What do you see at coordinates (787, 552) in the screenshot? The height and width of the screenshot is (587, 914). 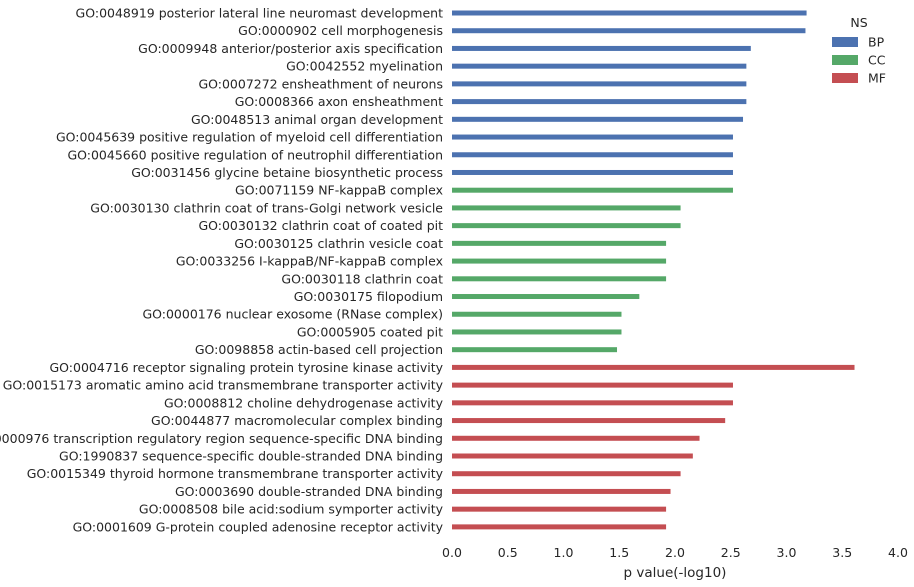 I see `x-tick-label: 3.0` at bounding box center [787, 552].